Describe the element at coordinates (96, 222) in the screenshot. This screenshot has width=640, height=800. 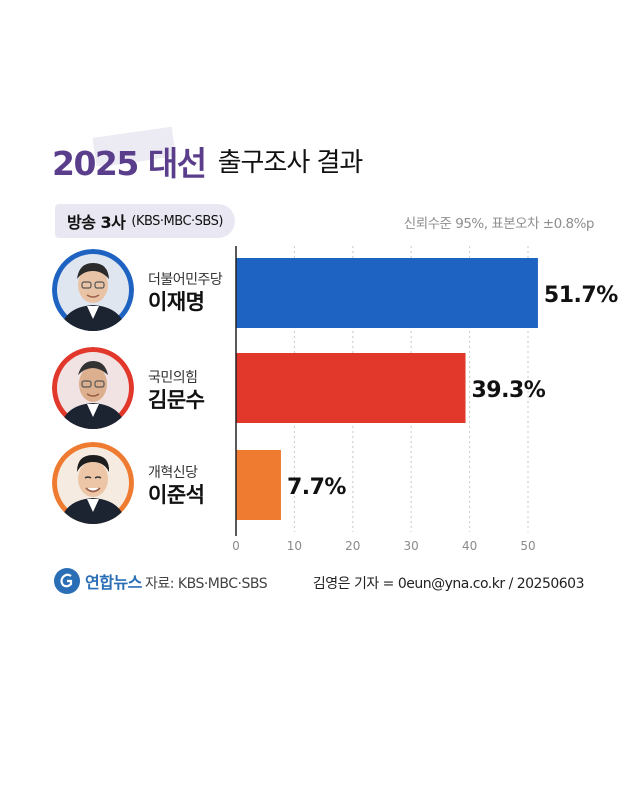
I see `pill-title: 방송 3사` at that location.